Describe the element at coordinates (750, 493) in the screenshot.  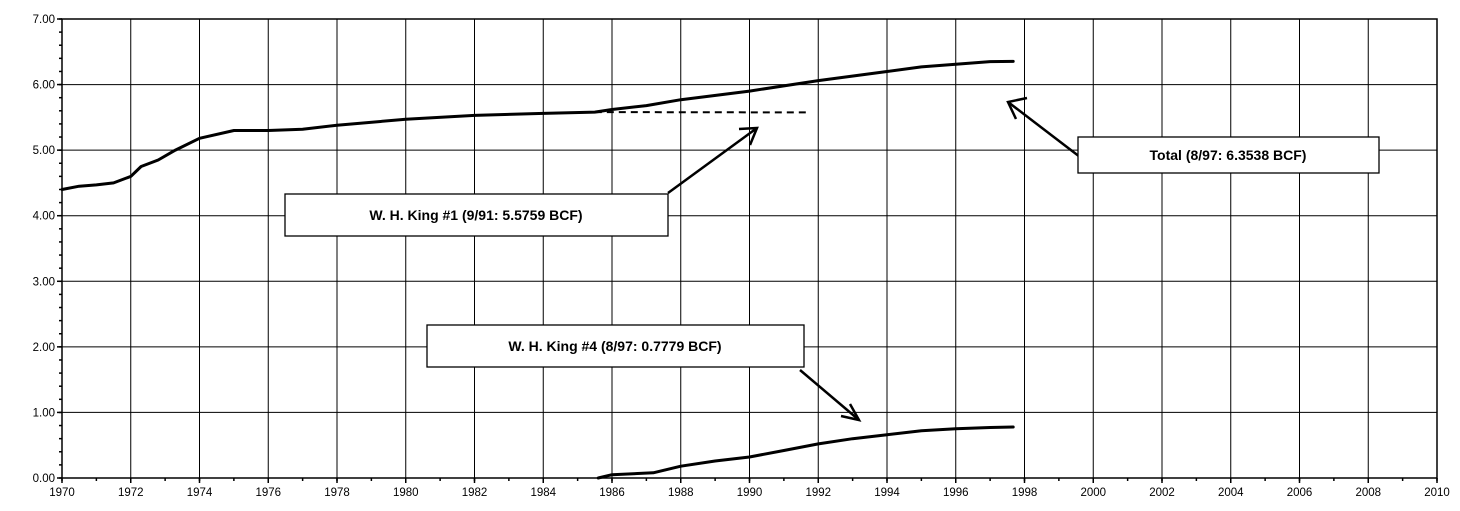
I see `x-tick-label: 1990` at that location.